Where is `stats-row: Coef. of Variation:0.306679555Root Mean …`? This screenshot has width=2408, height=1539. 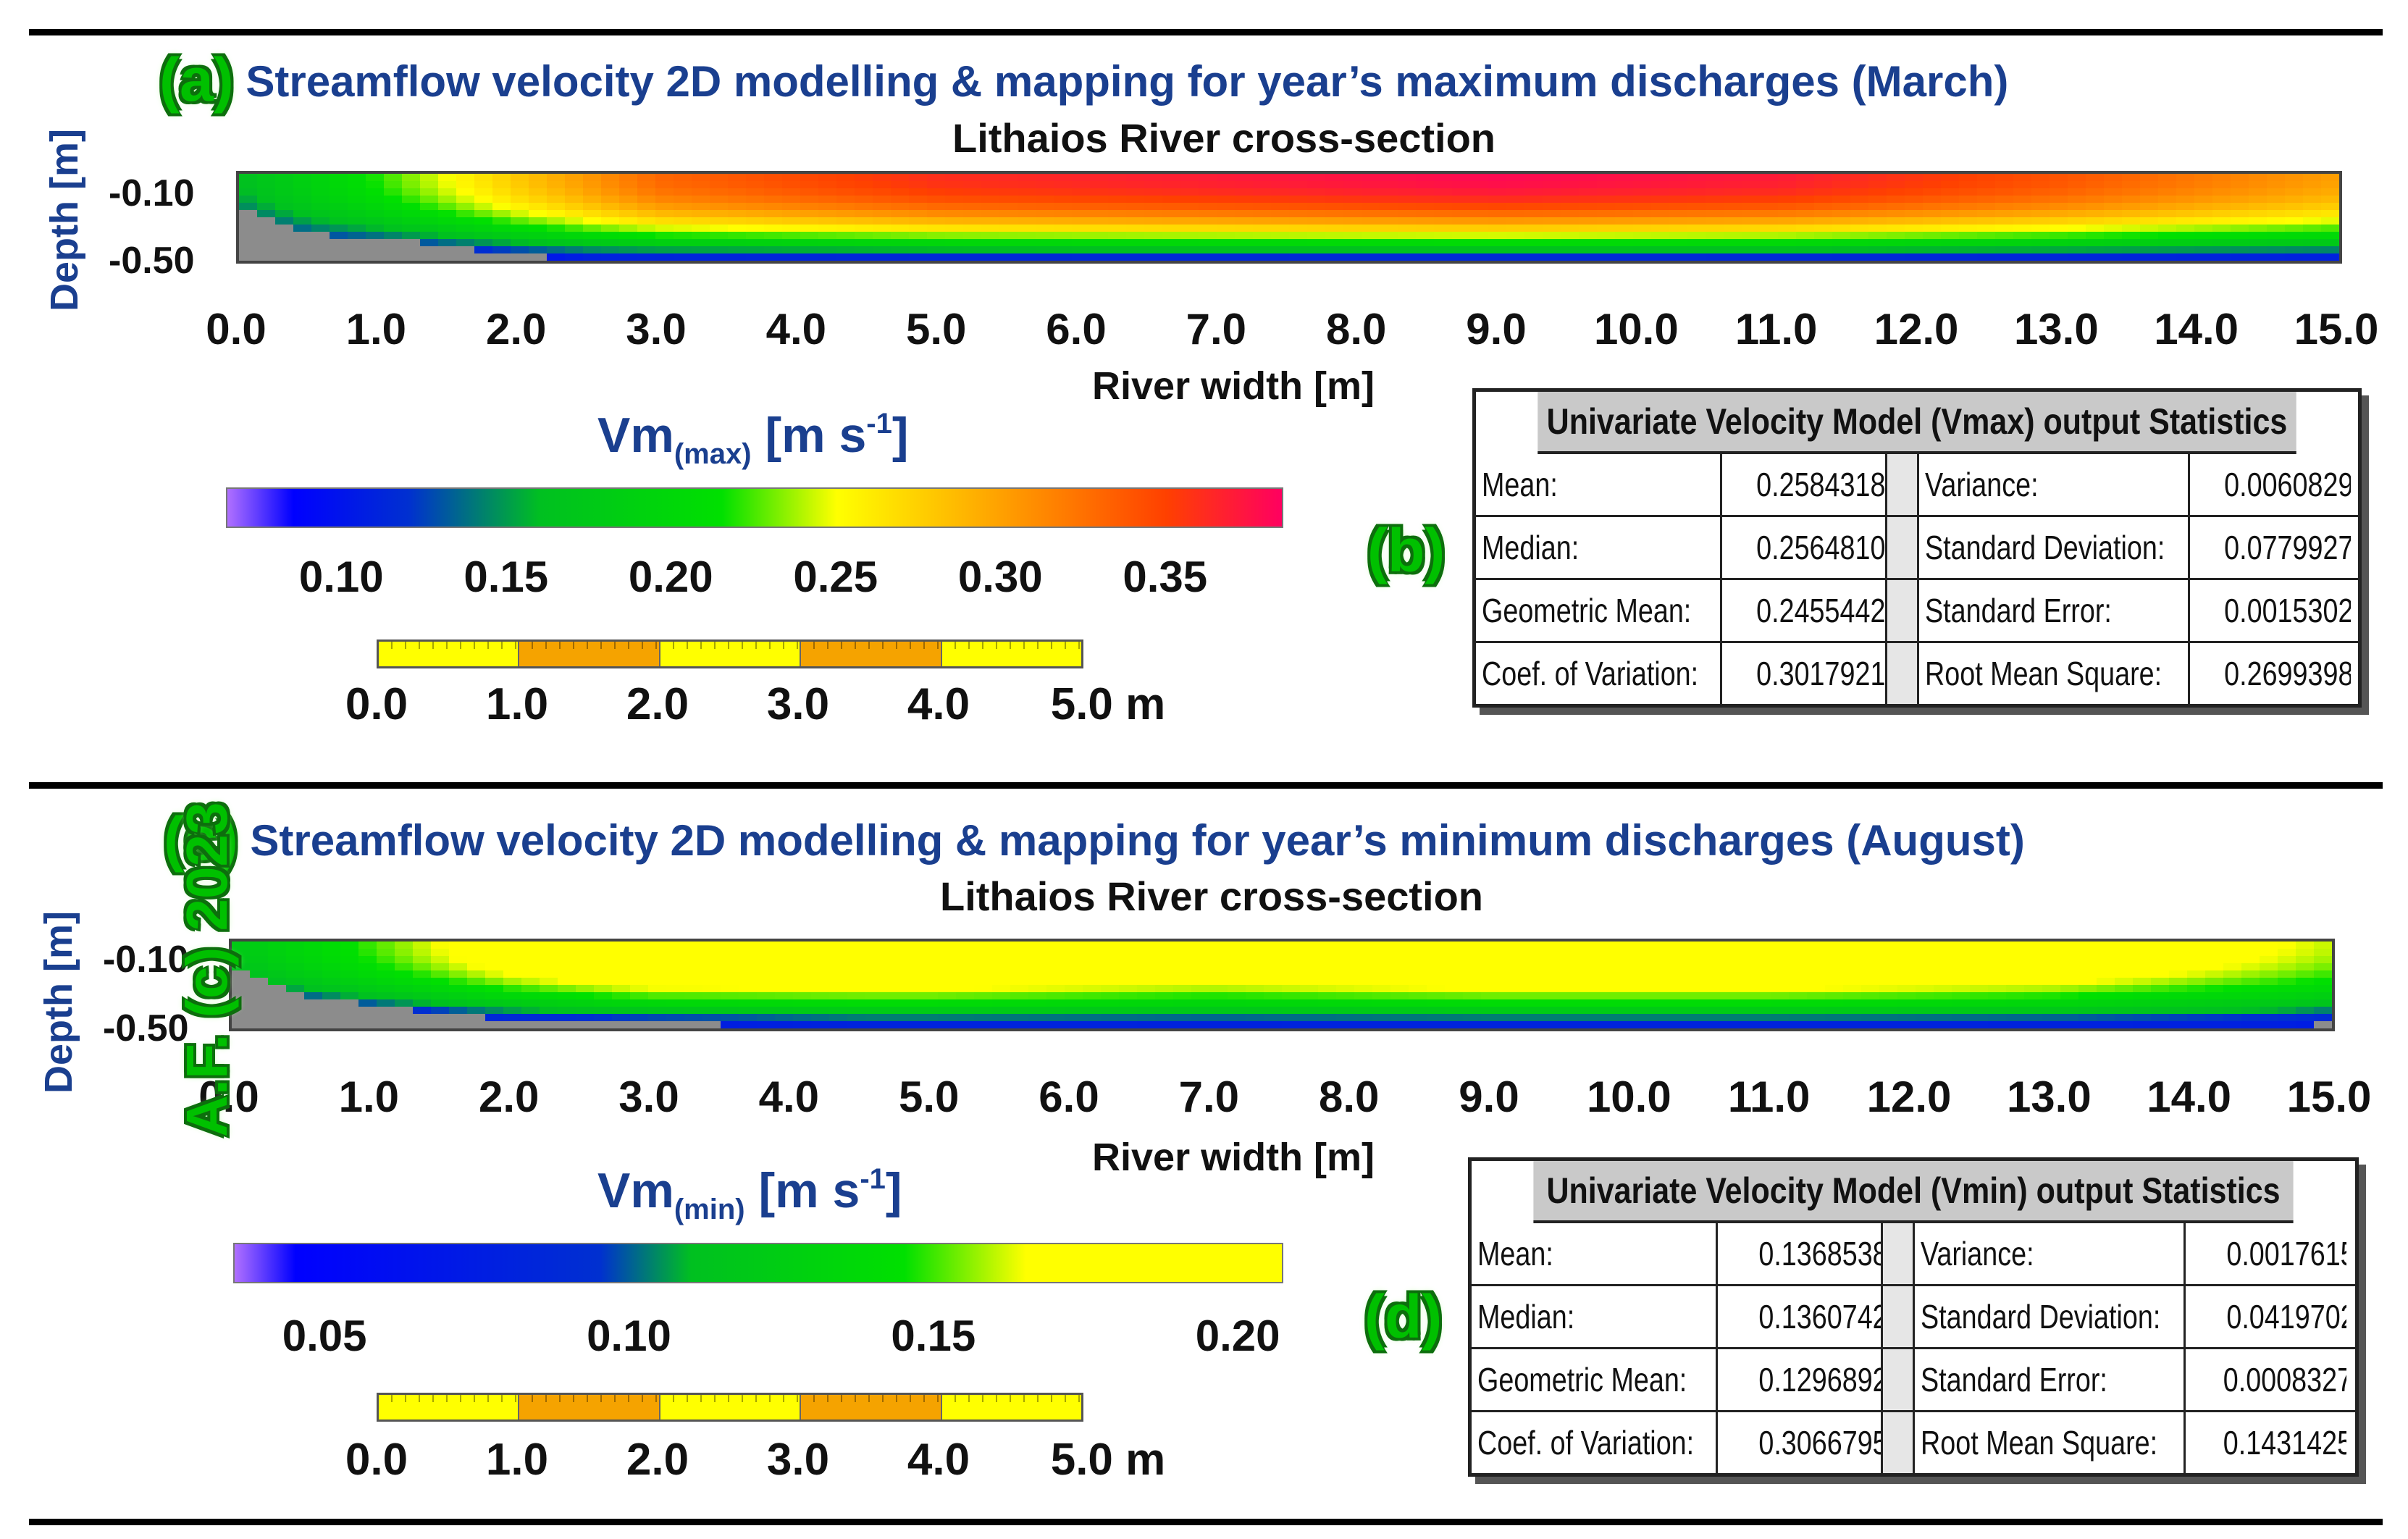 stats-row: Coef. of Variation:0.306679555Root Mean … is located at coordinates (1914, 1443).